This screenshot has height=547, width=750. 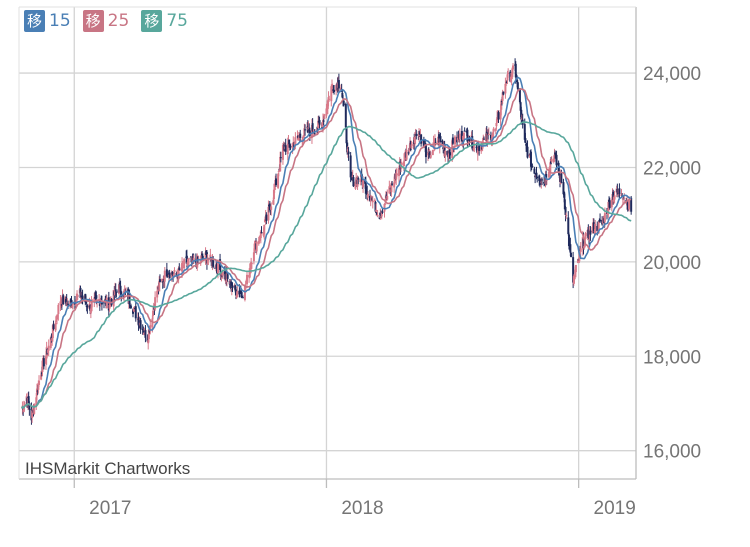 I want to click on y-axis-ticks: 16,000 18,000 20,000 22,000 24,000, so click(x=672, y=263).